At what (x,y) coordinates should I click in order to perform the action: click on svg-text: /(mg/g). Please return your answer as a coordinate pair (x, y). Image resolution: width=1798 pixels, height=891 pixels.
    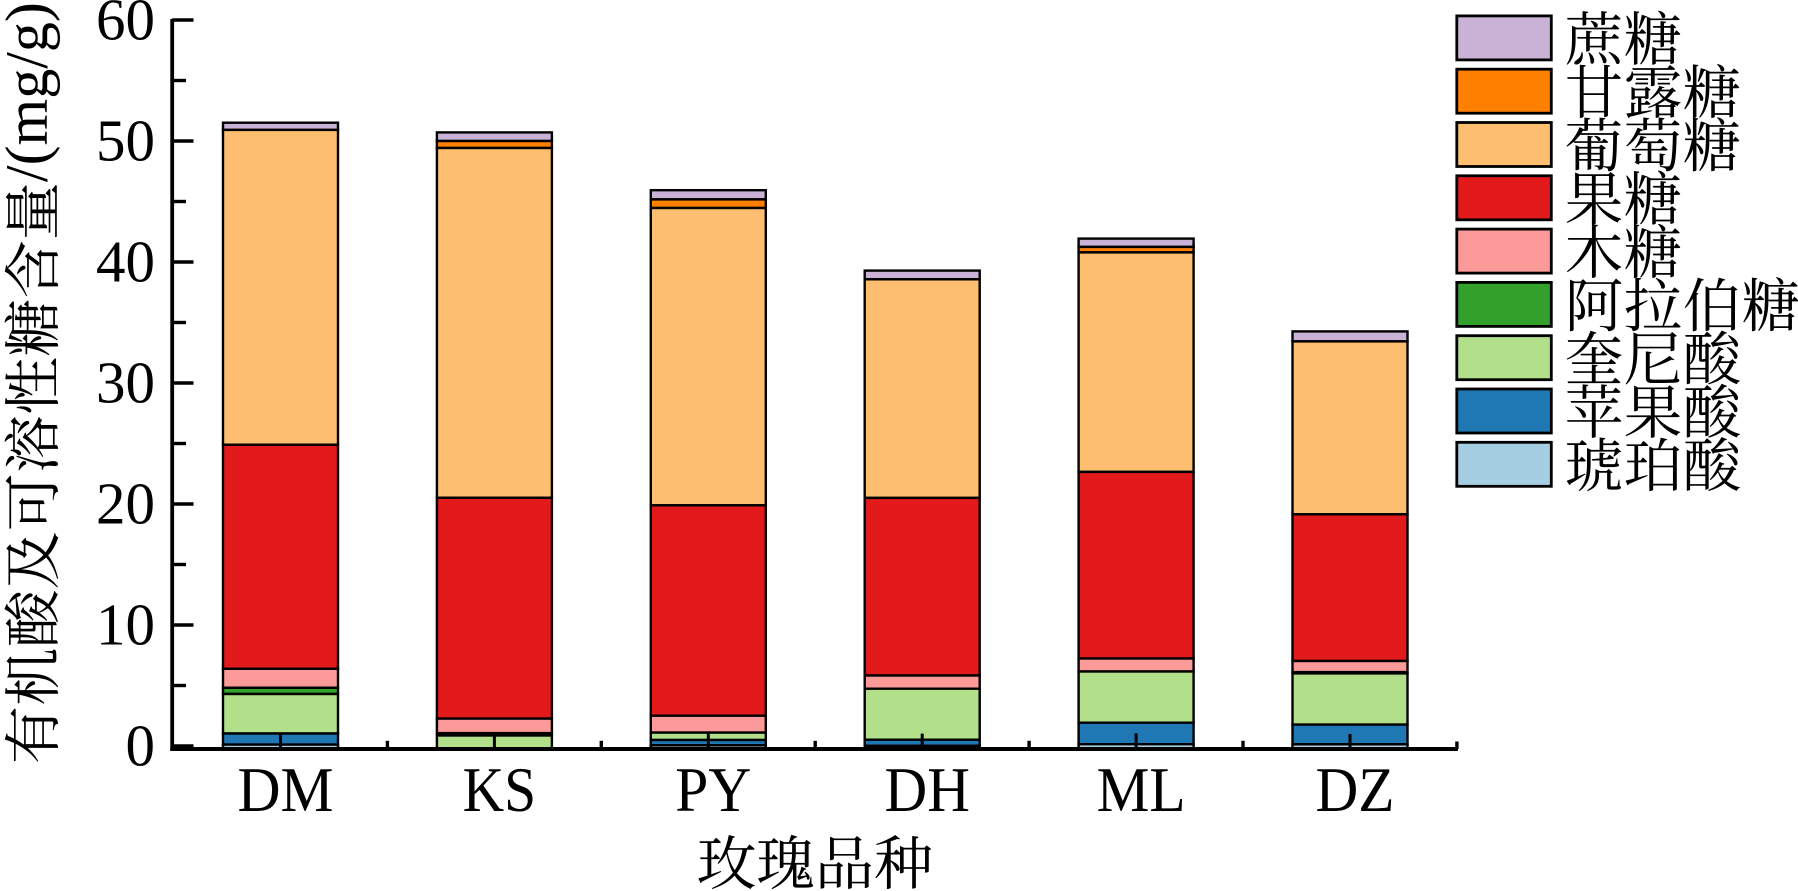
    Looking at the image, I should click on (30, 92).